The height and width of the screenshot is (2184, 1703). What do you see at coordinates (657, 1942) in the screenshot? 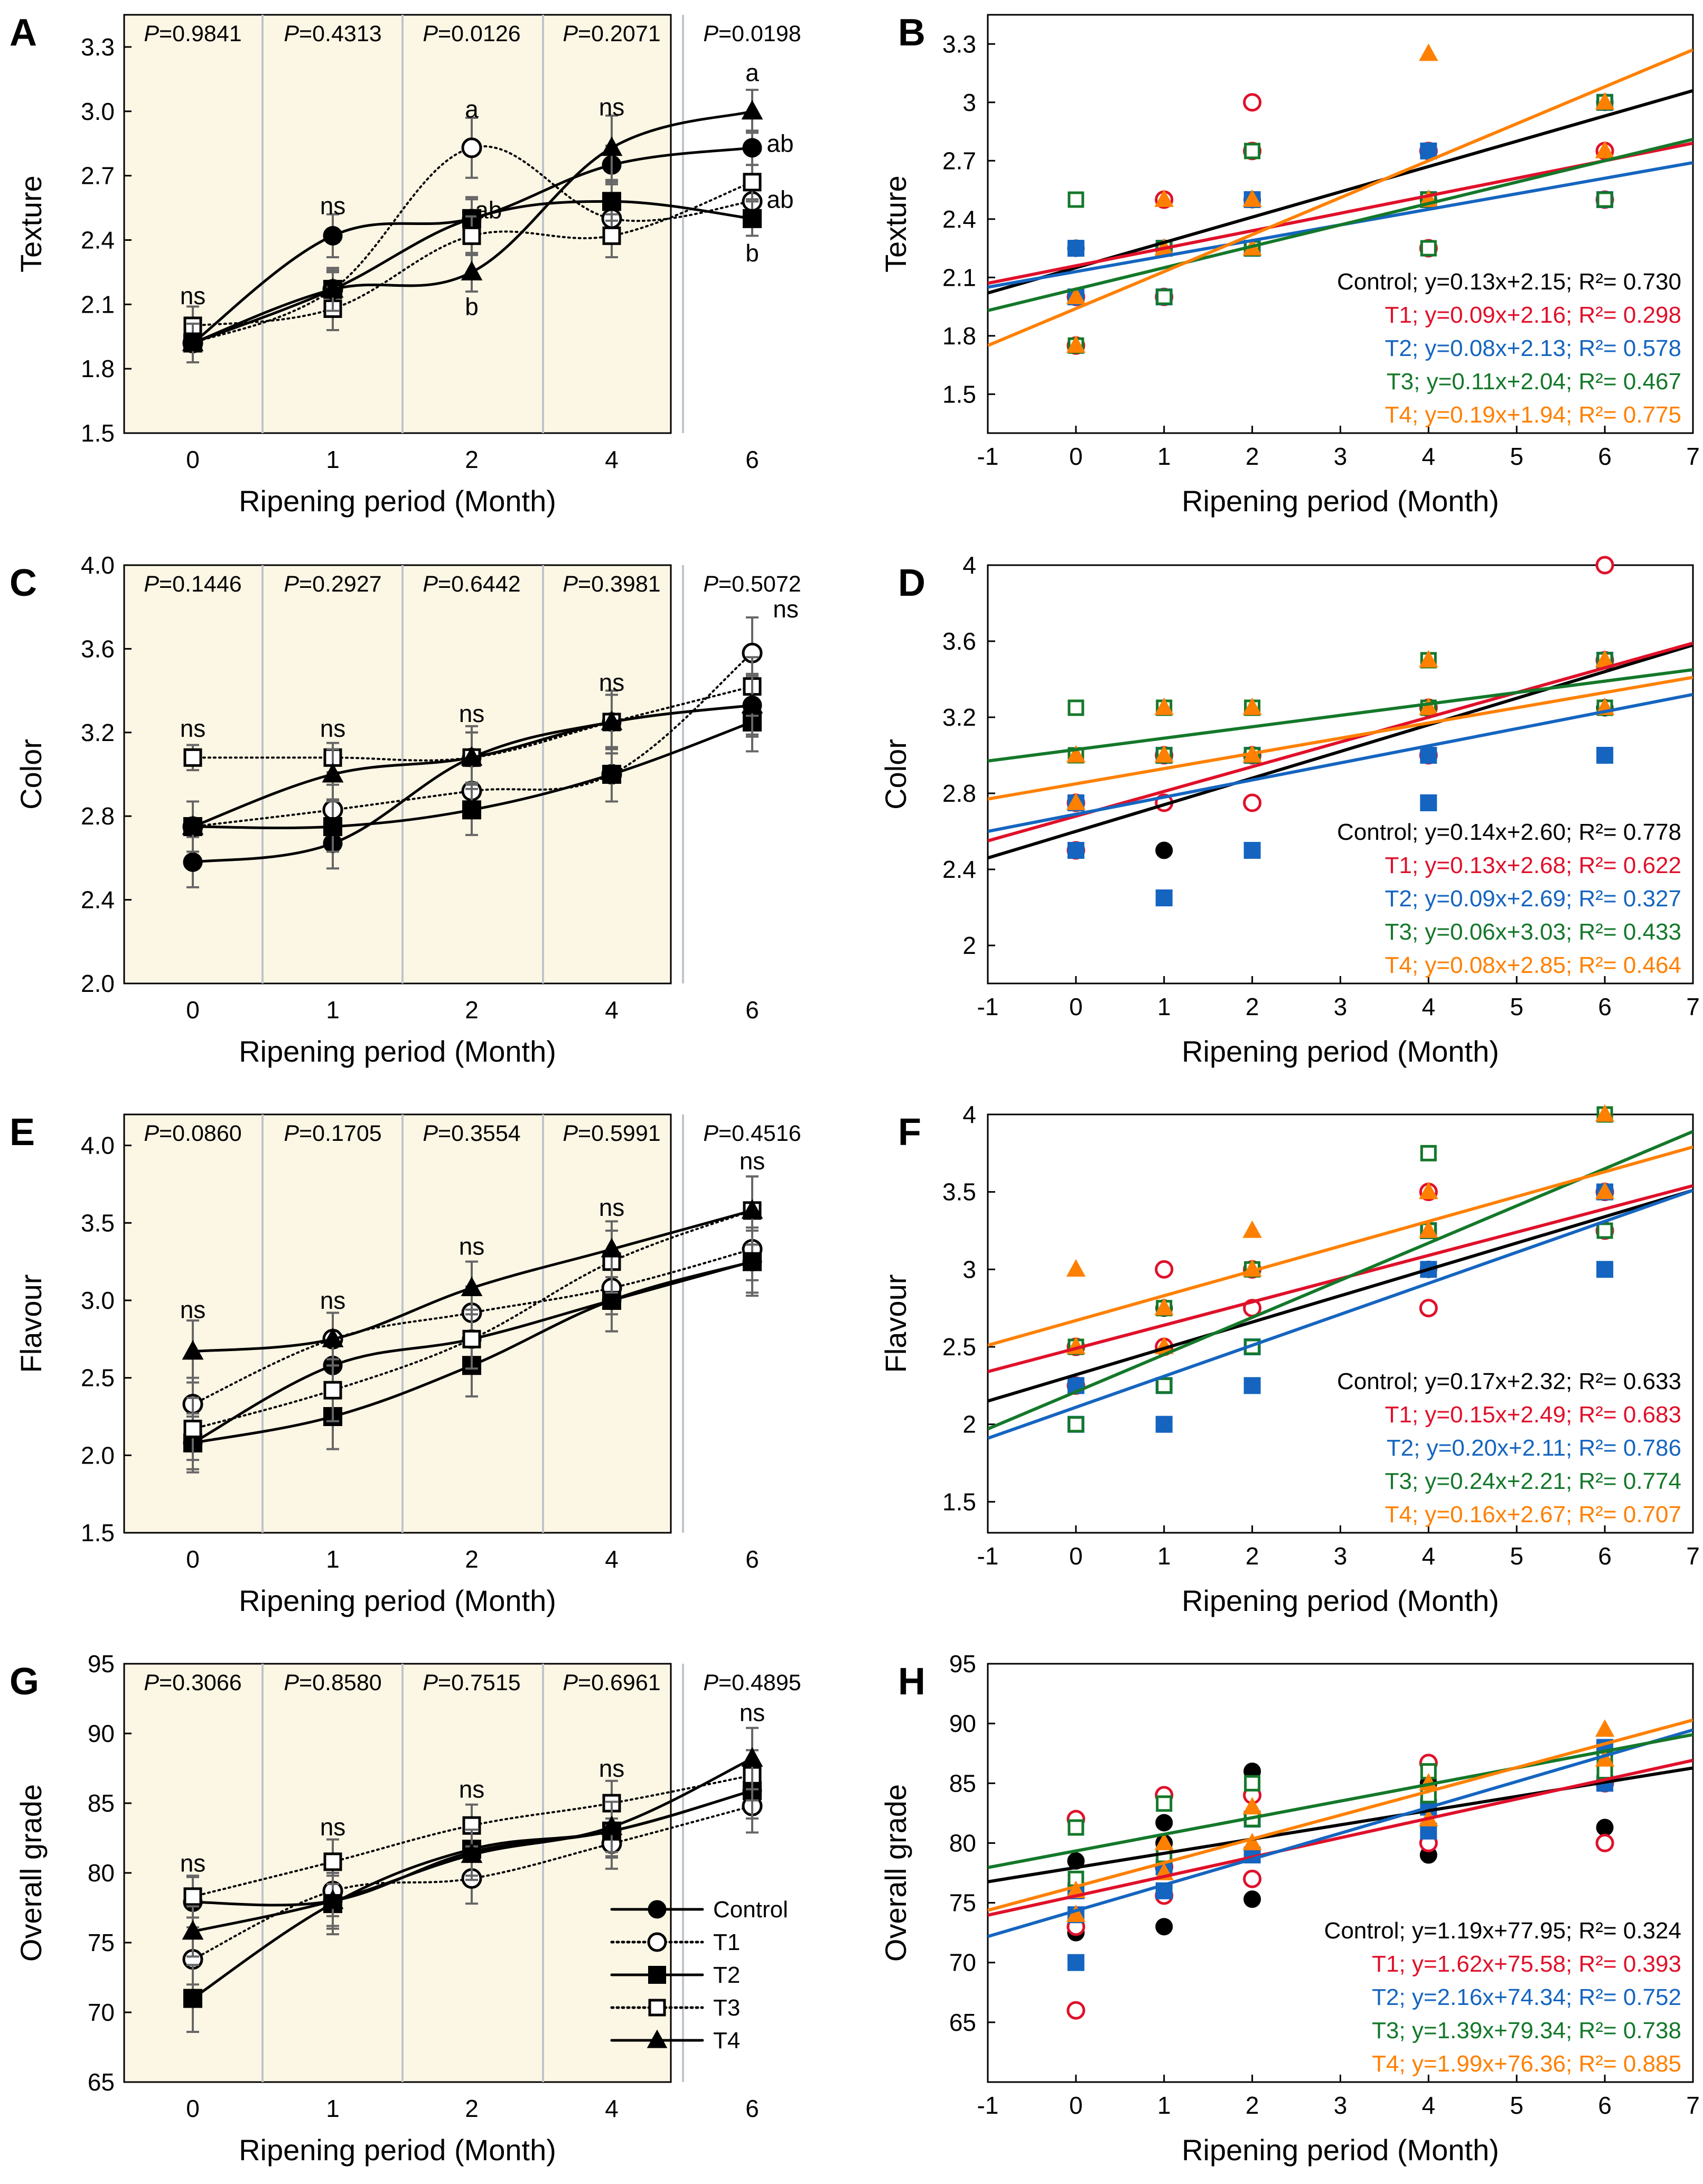
I see `legend-marker-T1` at bounding box center [657, 1942].